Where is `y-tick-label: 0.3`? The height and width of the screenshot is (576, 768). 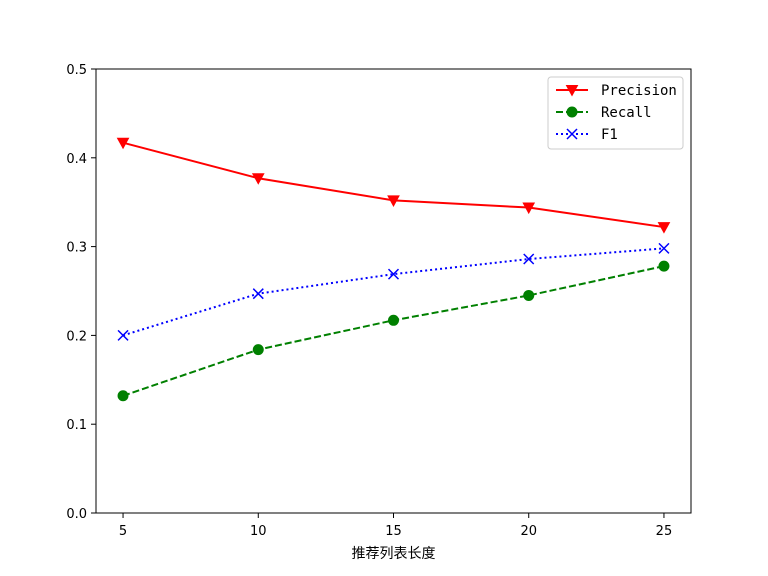
y-tick-label: 0.3 is located at coordinates (76, 248).